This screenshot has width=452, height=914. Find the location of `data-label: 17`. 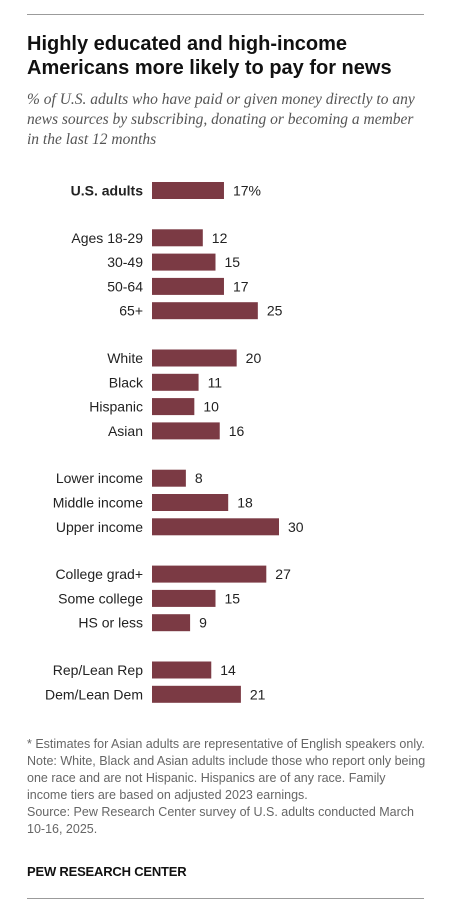

data-label: 17 is located at coordinates (241, 286).